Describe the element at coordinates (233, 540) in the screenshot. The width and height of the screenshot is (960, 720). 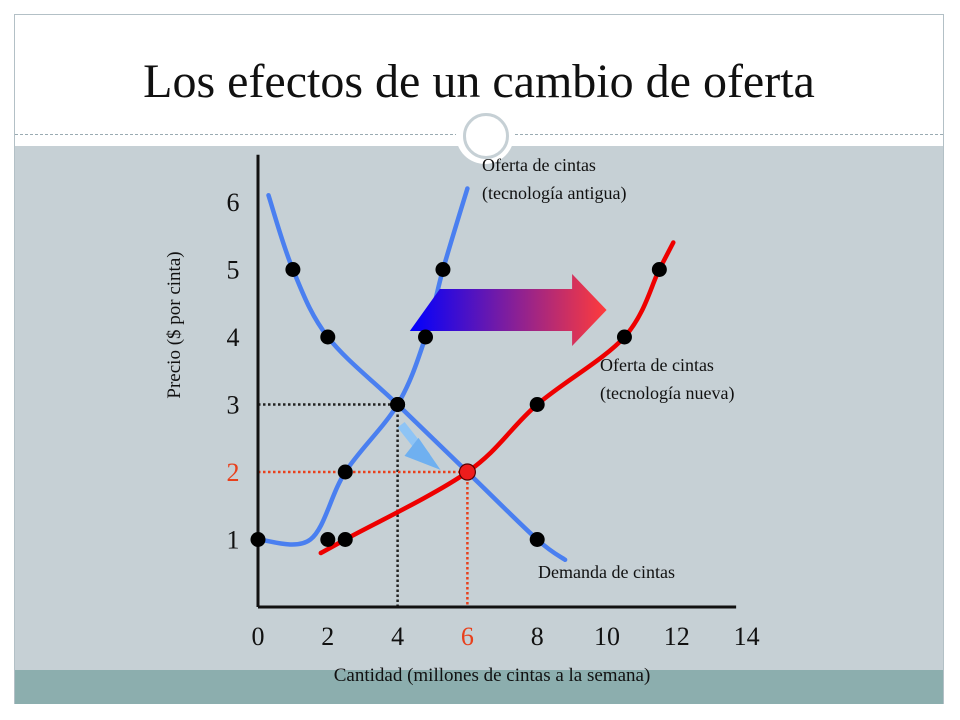
I see `y-tick-label: 1` at that location.